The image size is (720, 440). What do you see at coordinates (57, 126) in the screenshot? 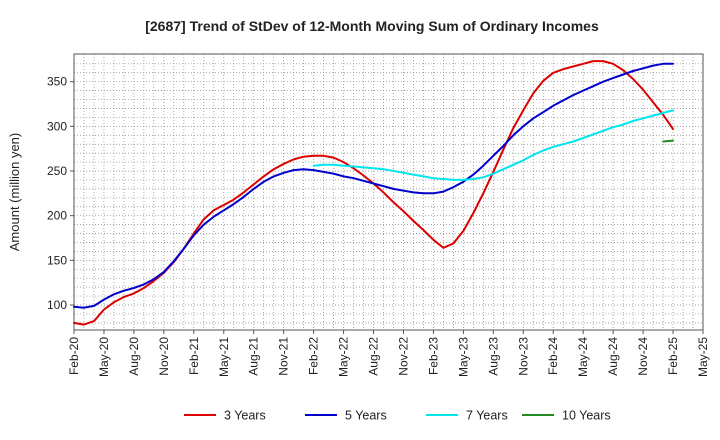
I see `y-tick-label: 300` at bounding box center [57, 126].